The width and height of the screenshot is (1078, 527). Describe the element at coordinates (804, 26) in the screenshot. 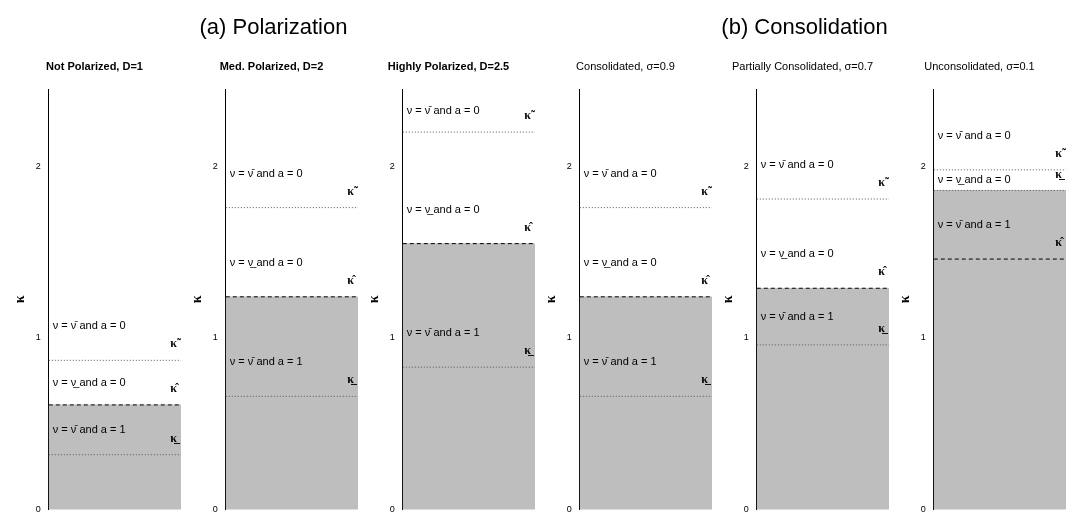

I see `text: (b) Consolidation` at that location.